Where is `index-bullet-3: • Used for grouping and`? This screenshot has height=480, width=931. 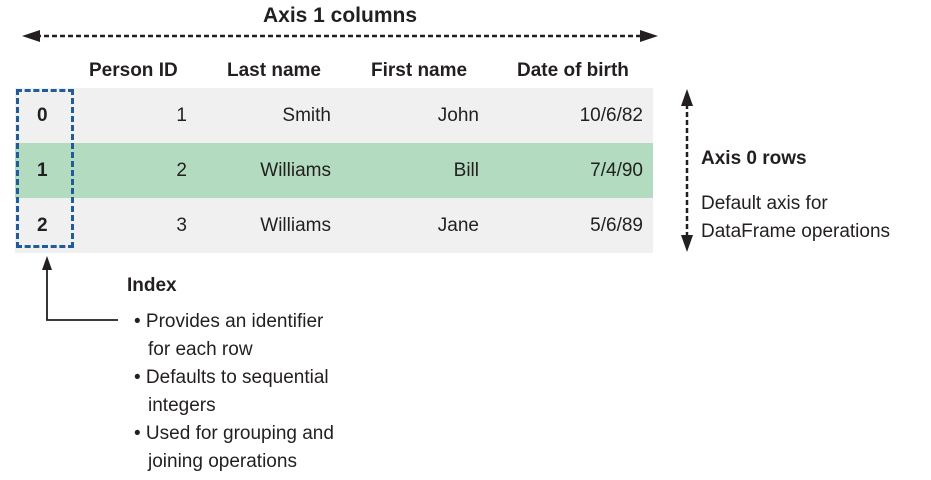
index-bullet-3: • Used for grouping and is located at coordinates (234, 433).